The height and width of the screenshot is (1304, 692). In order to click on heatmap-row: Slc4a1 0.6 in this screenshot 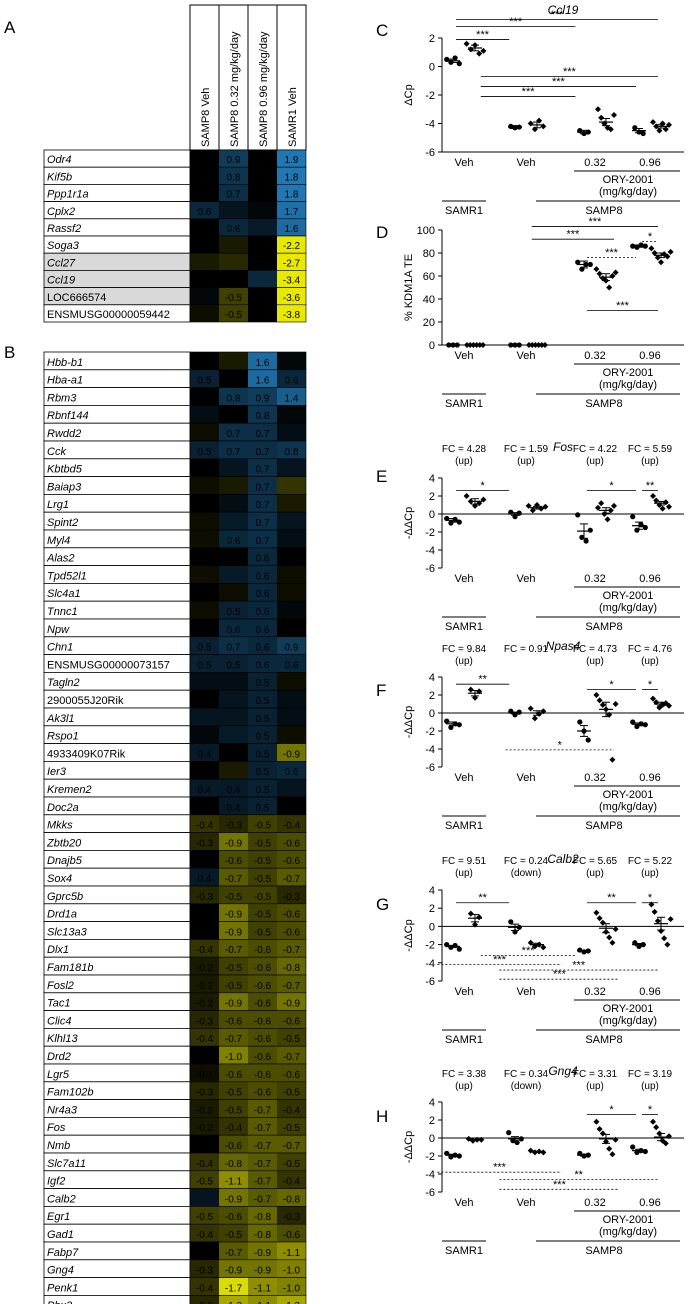, I will do `click(175, 592)`.